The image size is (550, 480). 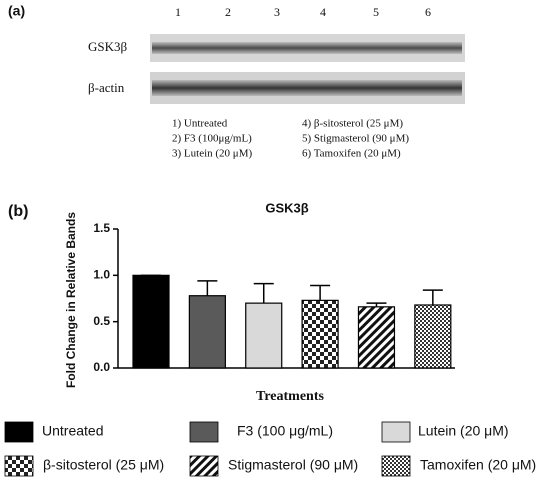 I want to click on lane-number: 3, so click(x=277, y=12).